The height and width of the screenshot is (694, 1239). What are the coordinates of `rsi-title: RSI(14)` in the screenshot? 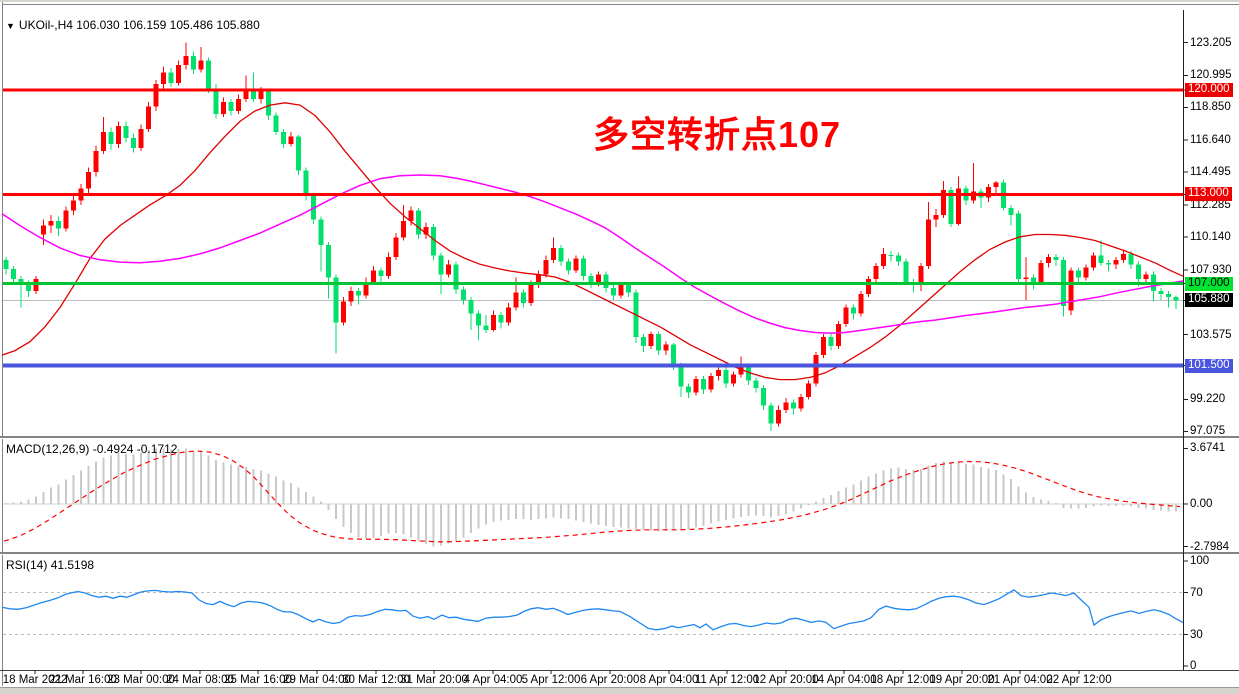 It's located at (27, 565).